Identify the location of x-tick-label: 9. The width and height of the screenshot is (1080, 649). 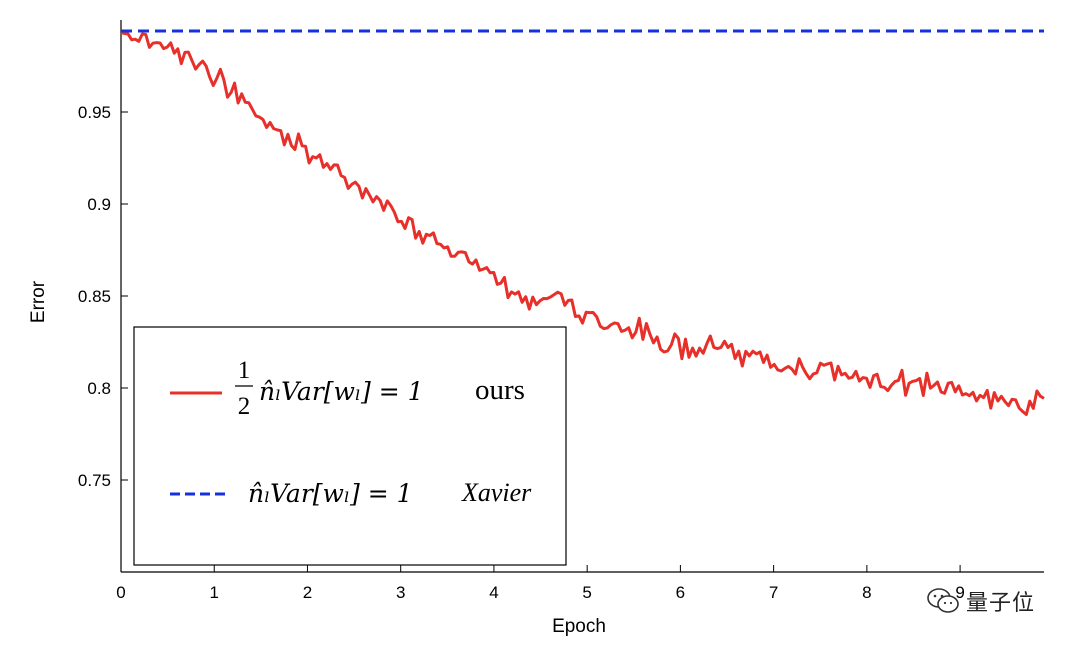
(959, 592).